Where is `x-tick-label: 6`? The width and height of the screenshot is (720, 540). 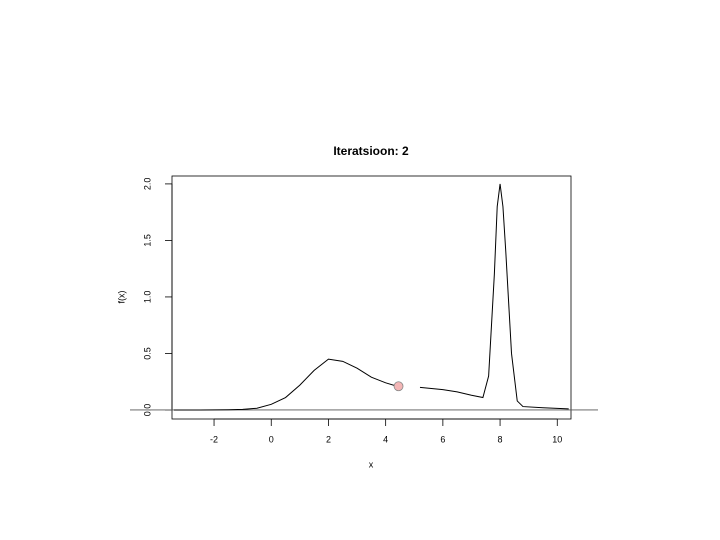
x-tick-label: 6 is located at coordinates (442, 439).